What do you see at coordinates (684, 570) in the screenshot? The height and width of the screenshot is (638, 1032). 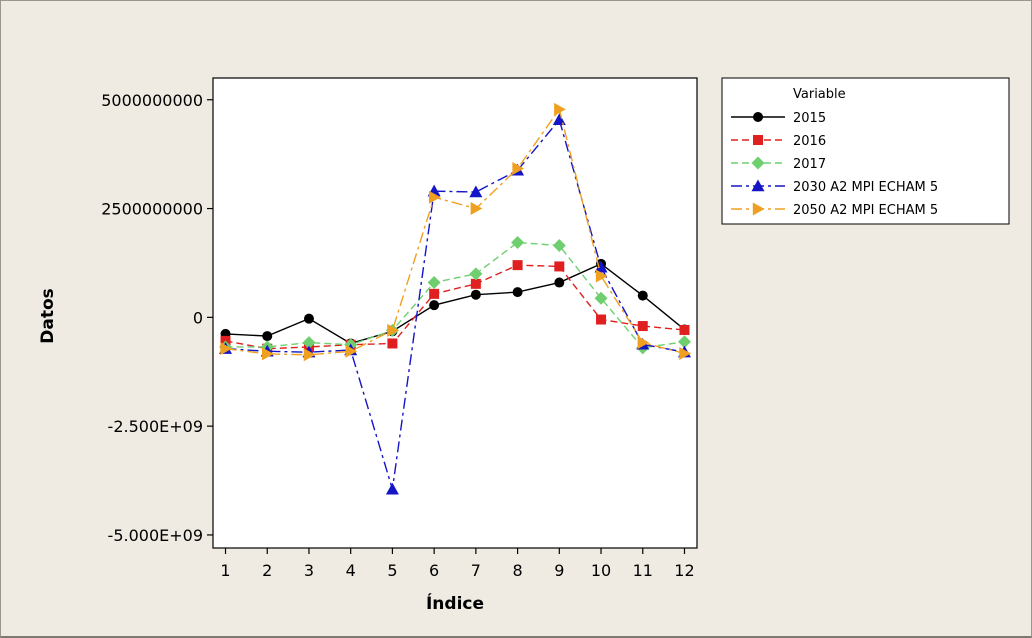 I see `x-tick-label: 12` at bounding box center [684, 570].